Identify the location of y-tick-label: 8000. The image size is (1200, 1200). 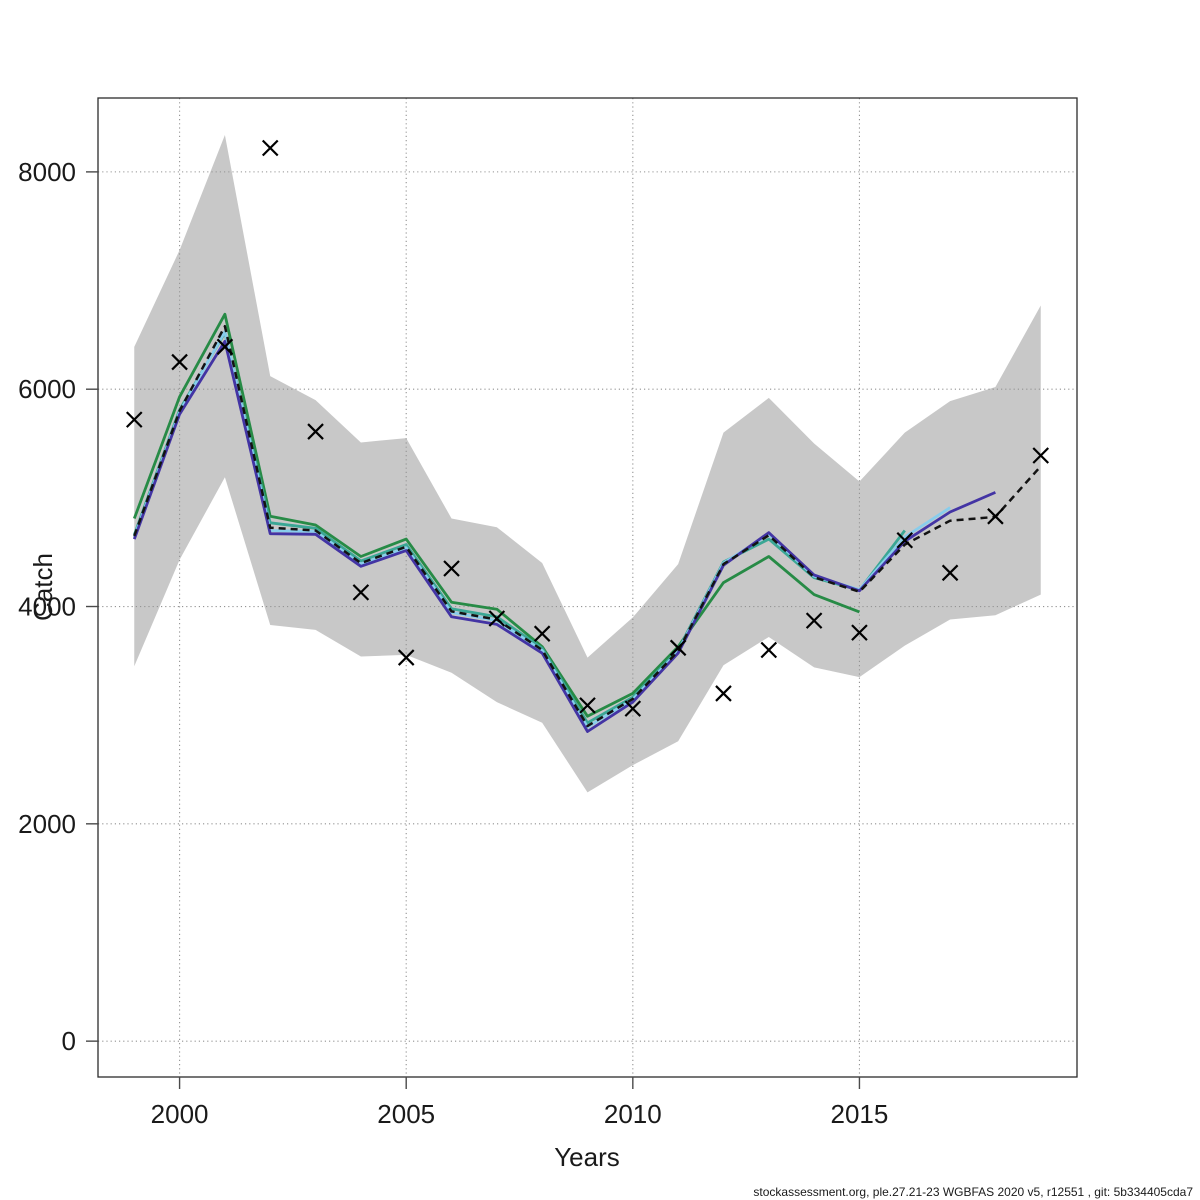
(47, 172).